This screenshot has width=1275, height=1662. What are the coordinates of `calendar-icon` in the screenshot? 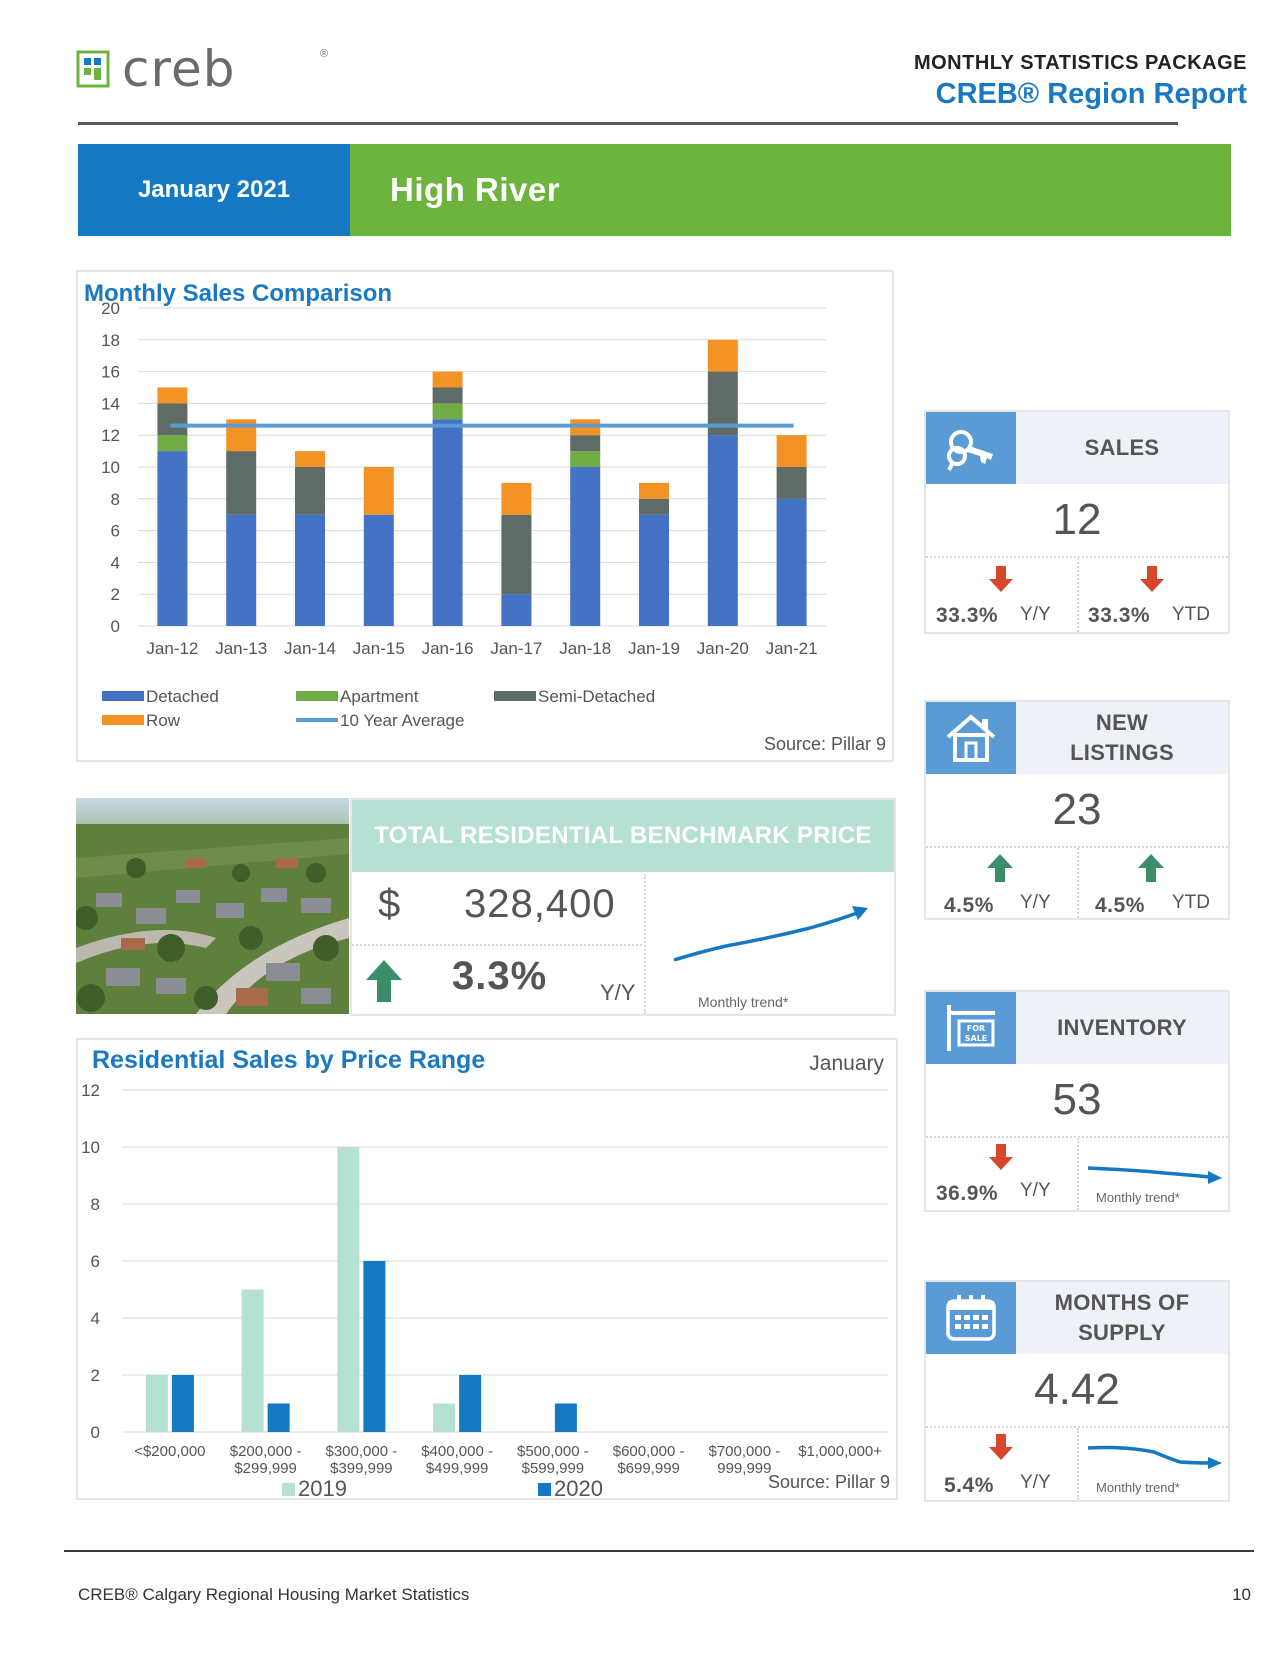 It's located at (971, 1318).